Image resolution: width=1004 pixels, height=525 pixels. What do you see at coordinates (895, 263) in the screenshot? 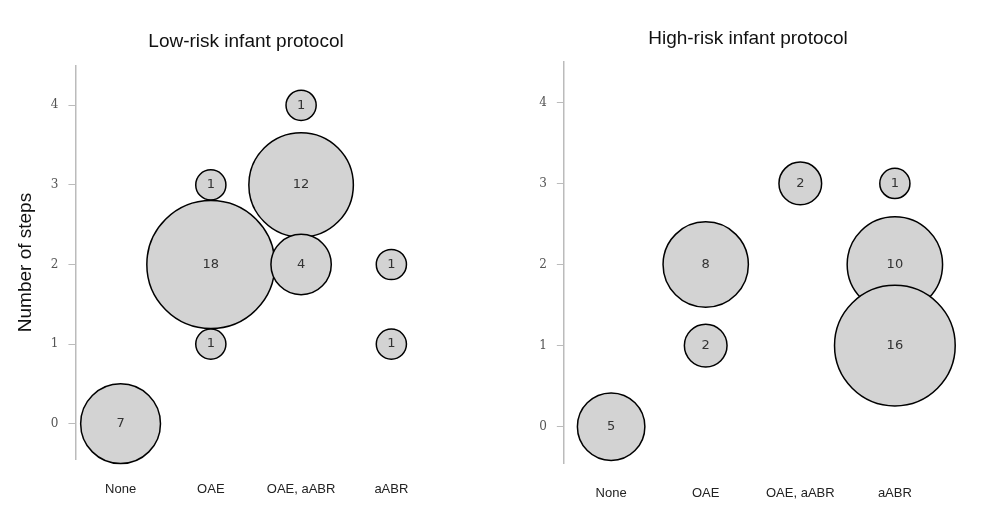
I see `data-label: 10` at bounding box center [895, 263].